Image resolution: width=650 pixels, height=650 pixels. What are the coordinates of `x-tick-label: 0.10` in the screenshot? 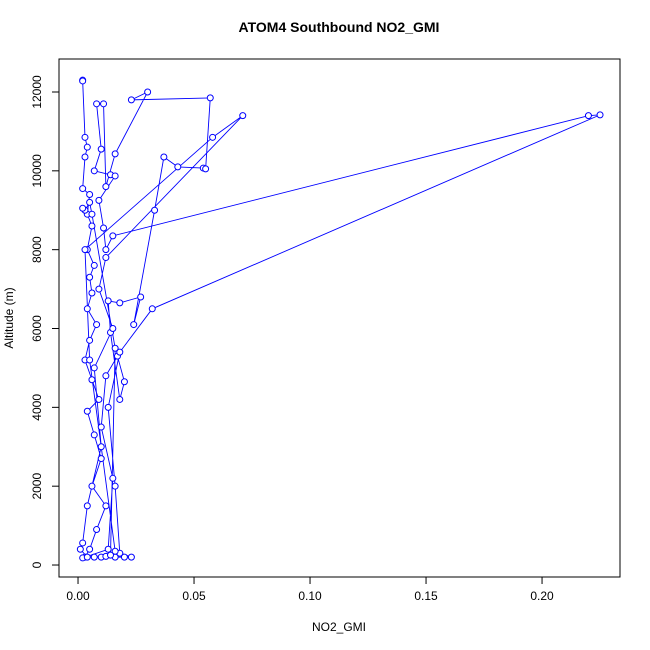 It's located at (310, 596).